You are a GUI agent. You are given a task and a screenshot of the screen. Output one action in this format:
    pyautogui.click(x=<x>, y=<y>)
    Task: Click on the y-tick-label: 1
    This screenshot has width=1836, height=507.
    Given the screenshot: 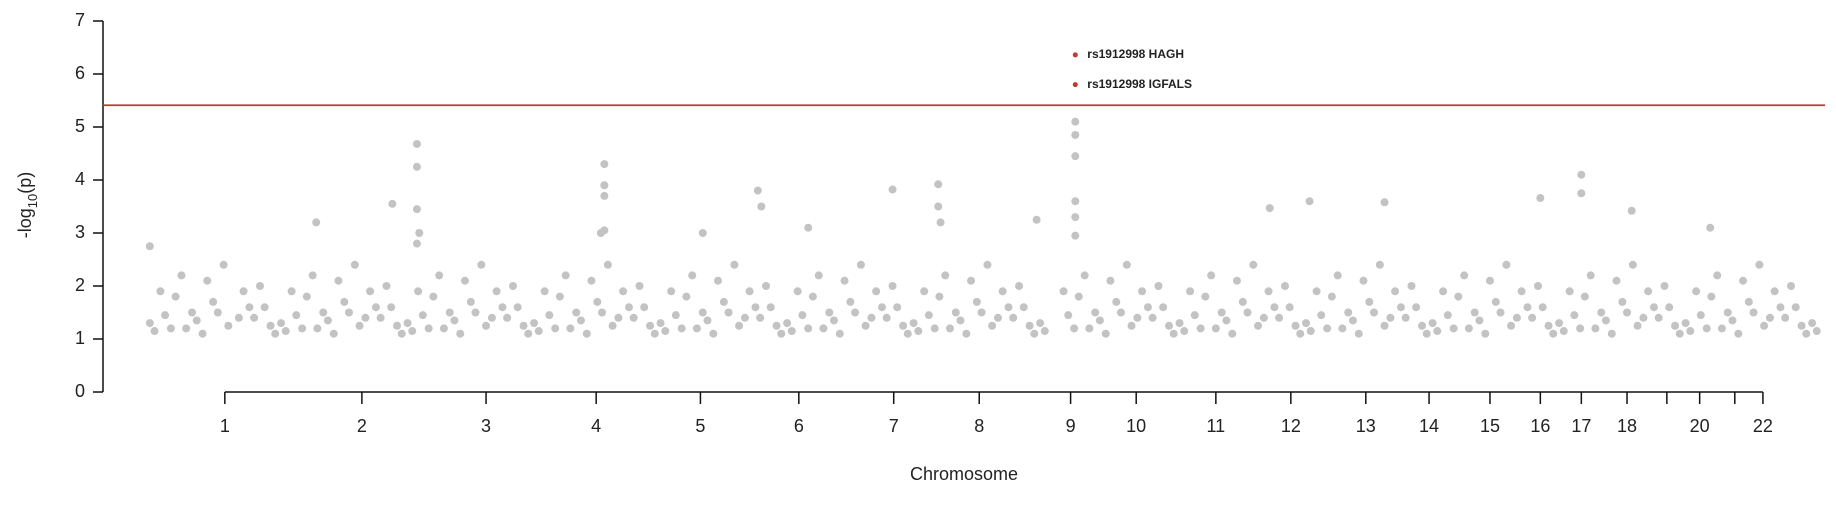 What is the action you would take?
    pyautogui.click(x=80, y=338)
    